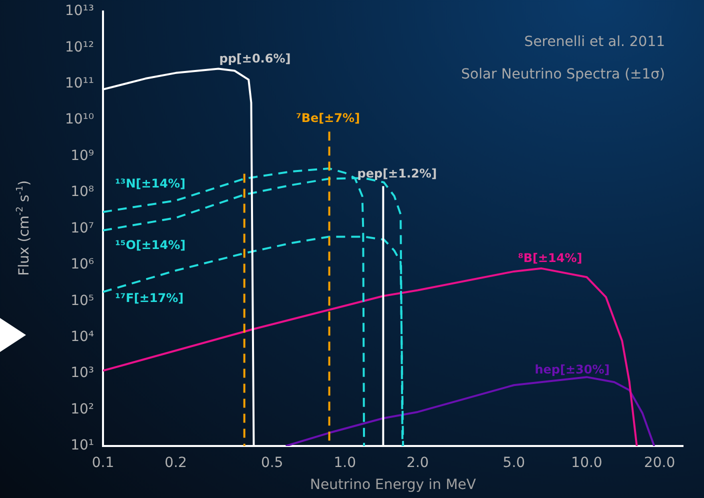 Image resolution: width=704 pixels, height=498 pixels. I want to click on series-label: pep[±1.2%], so click(397, 173).